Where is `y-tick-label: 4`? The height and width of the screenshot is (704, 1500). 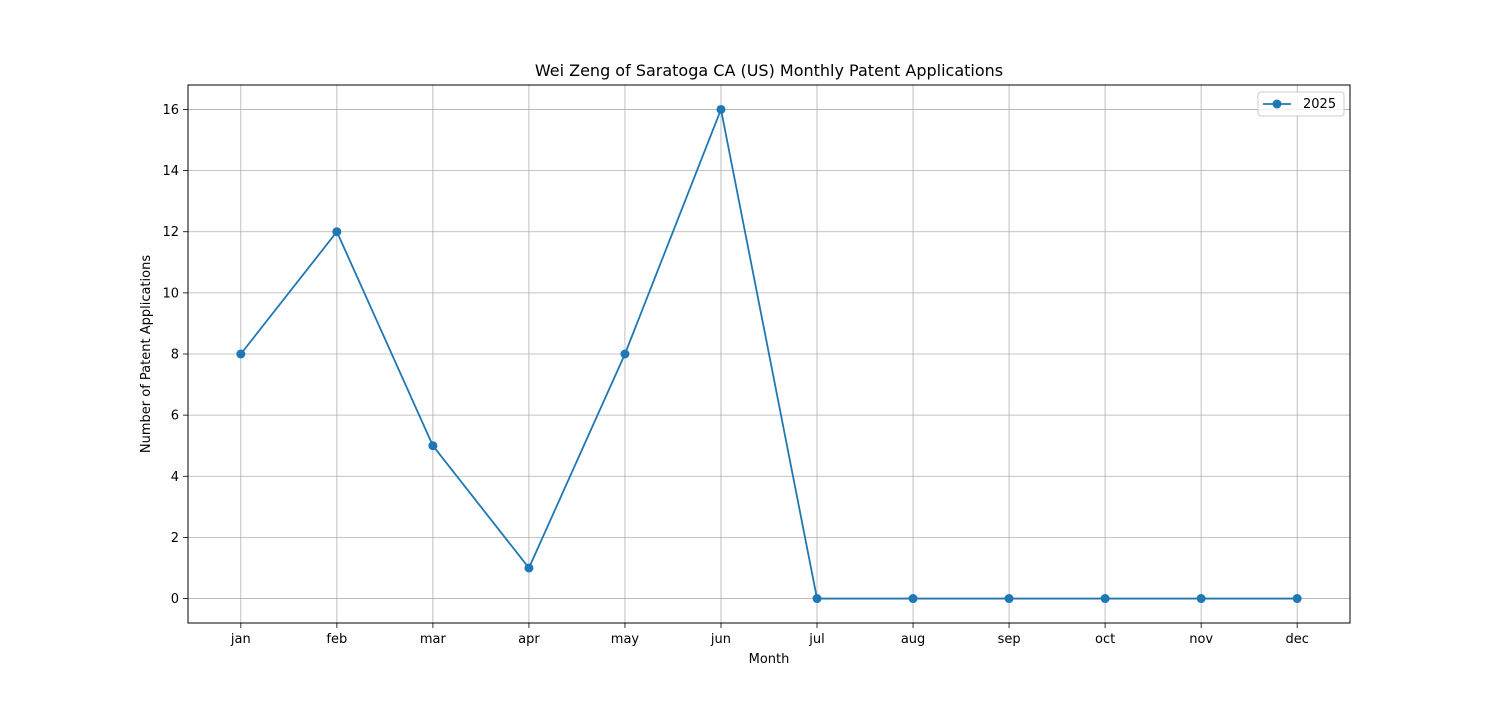
y-tick-label: 4 is located at coordinates (175, 477).